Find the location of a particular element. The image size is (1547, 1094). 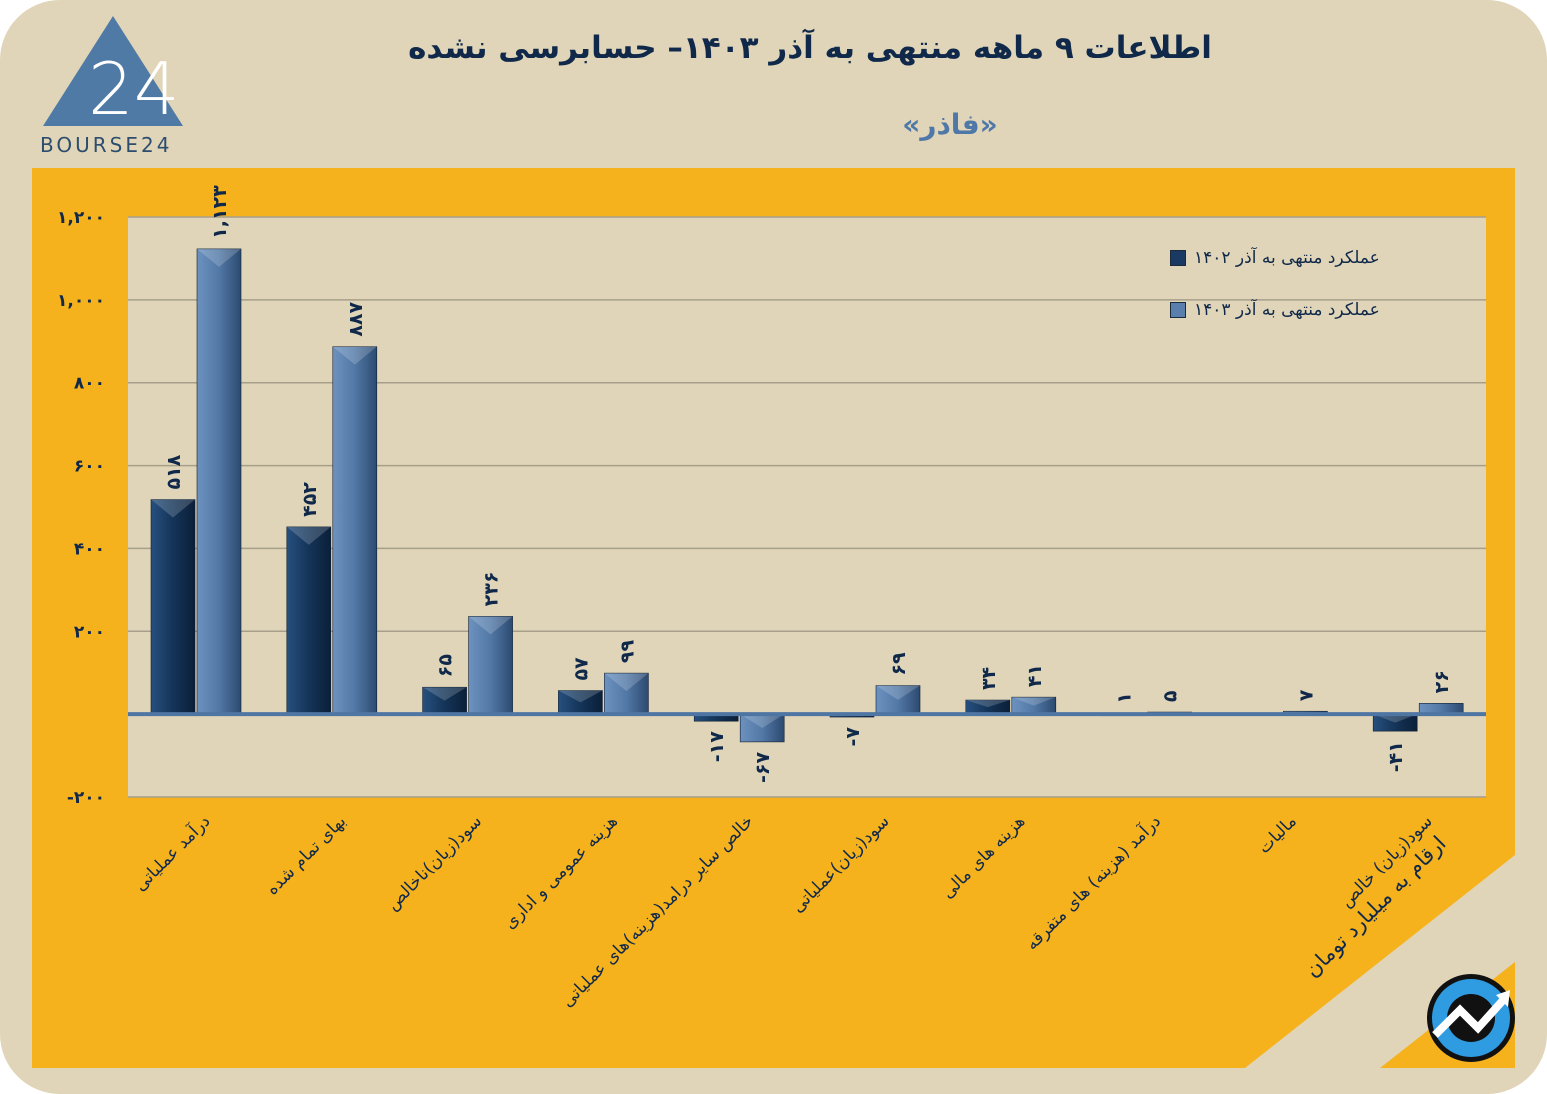

x-tick-label: مالیات is located at coordinates (1277, 834).